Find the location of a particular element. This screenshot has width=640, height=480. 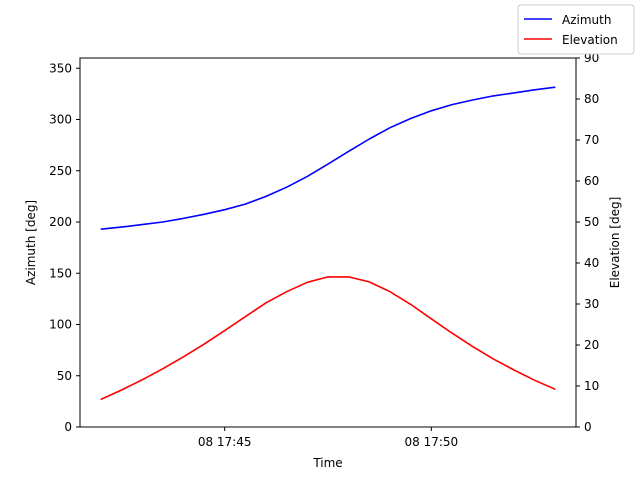

y-left-tick-label: 200 is located at coordinates (60, 222).